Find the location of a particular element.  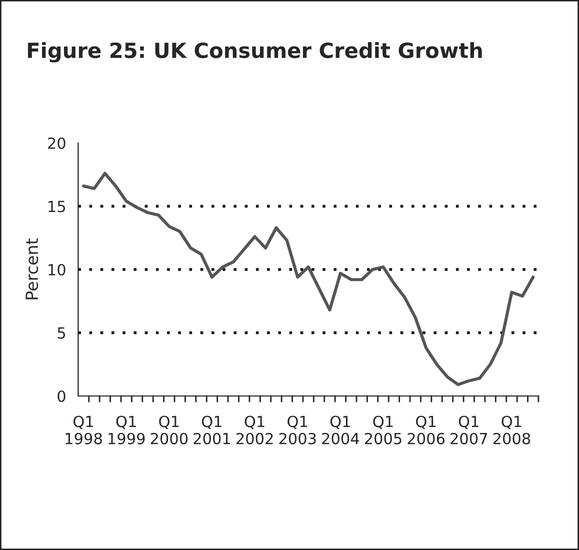

y-tick-label: 20 is located at coordinates (57, 143).